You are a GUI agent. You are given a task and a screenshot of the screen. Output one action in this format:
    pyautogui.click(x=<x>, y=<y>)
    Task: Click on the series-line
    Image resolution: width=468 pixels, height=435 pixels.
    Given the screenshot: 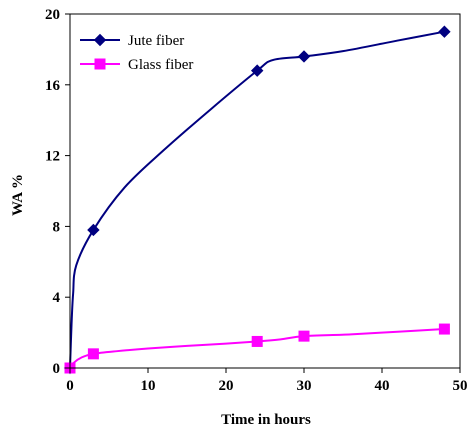 What is the action you would take?
    pyautogui.click(x=257, y=348)
    